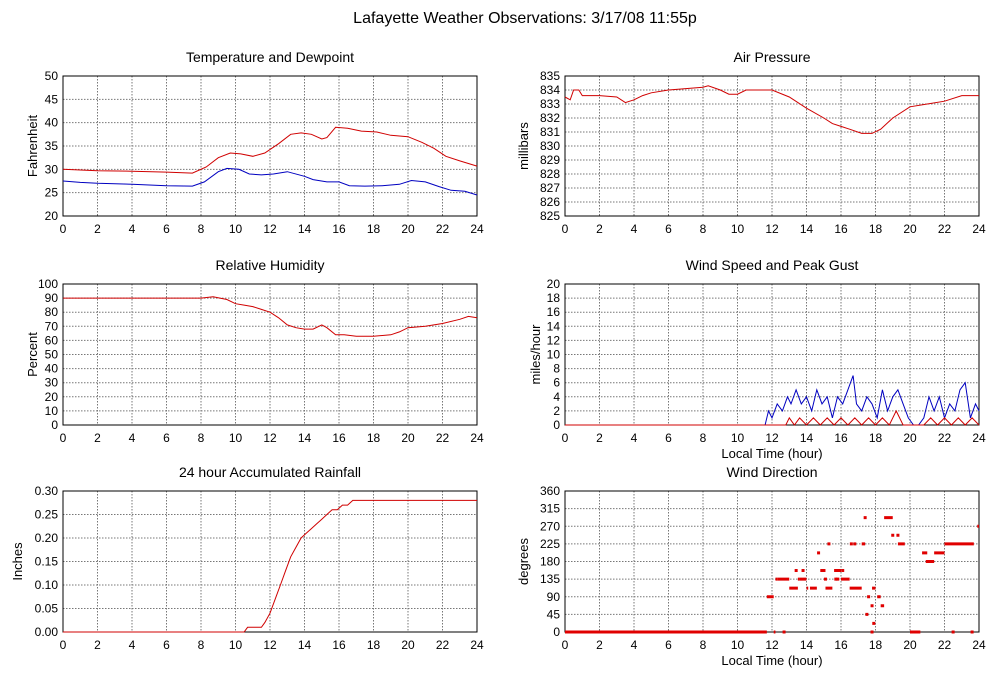 The height and width of the screenshot is (680, 1000). Describe the element at coordinates (550, 509) in the screenshot. I see `y-tick-label: 315` at that location.